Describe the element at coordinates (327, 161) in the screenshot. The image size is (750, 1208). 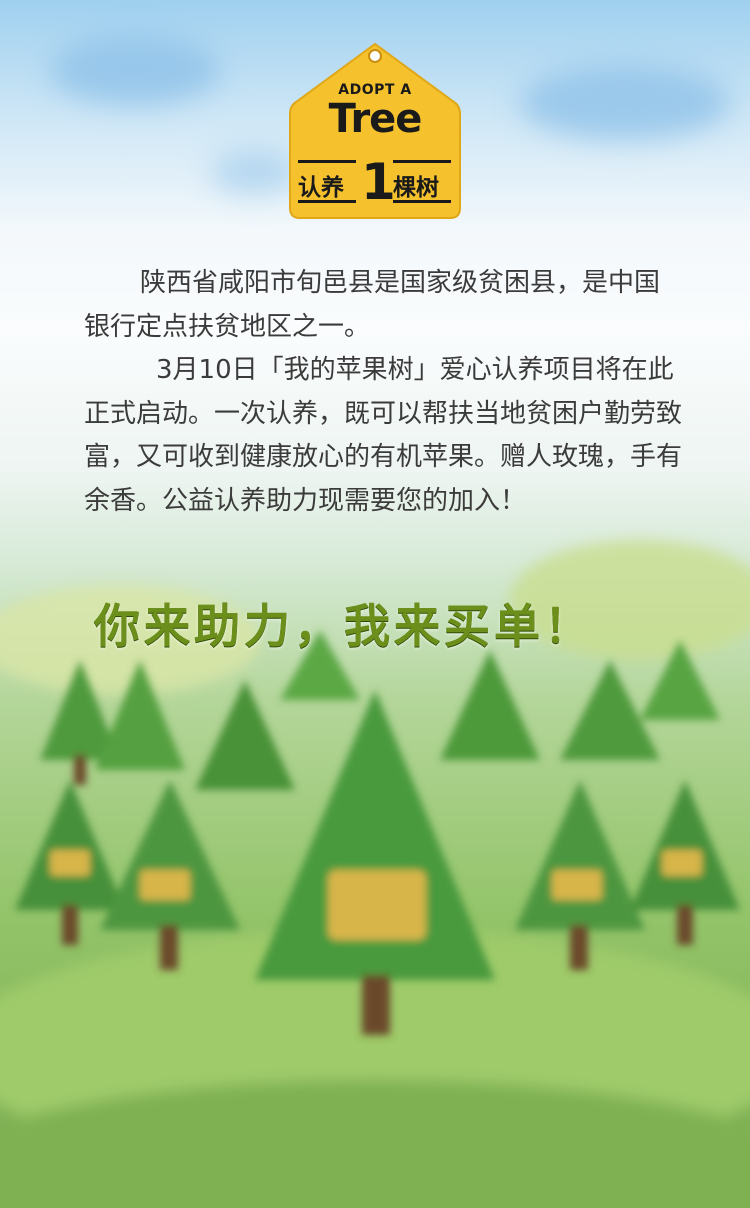
I see `badge-rule-top-left` at that location.